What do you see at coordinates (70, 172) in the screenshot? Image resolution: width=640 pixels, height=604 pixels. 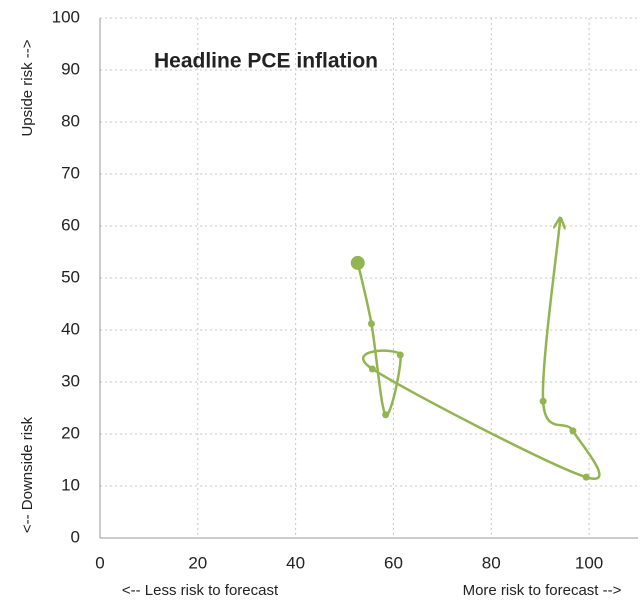 I see `y-tick-label: 70` at bounding box center [70, 172].